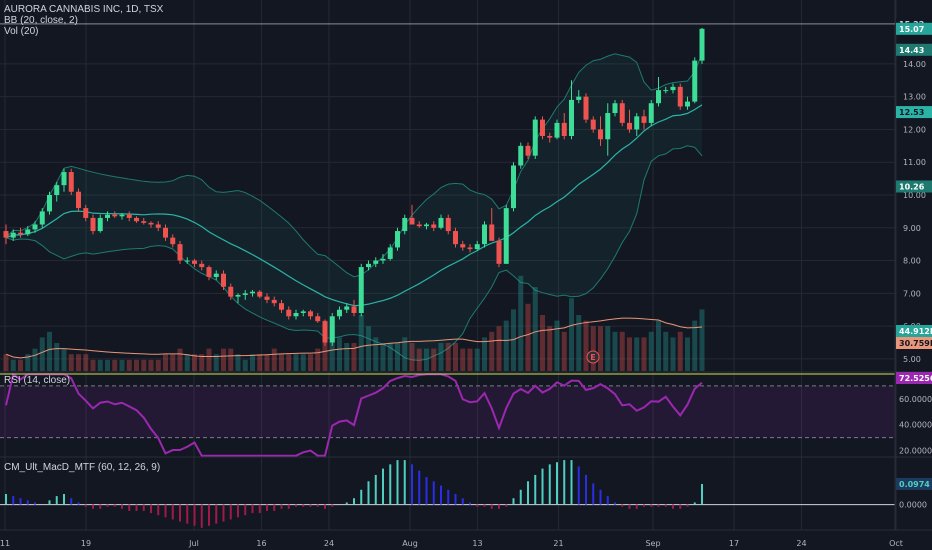 The height and width of the screenshot is (550, 932). Describe the element at coordinates (913, 505) in the screenshot. I see `macd-y-tick-label: 0.0000` at that location.